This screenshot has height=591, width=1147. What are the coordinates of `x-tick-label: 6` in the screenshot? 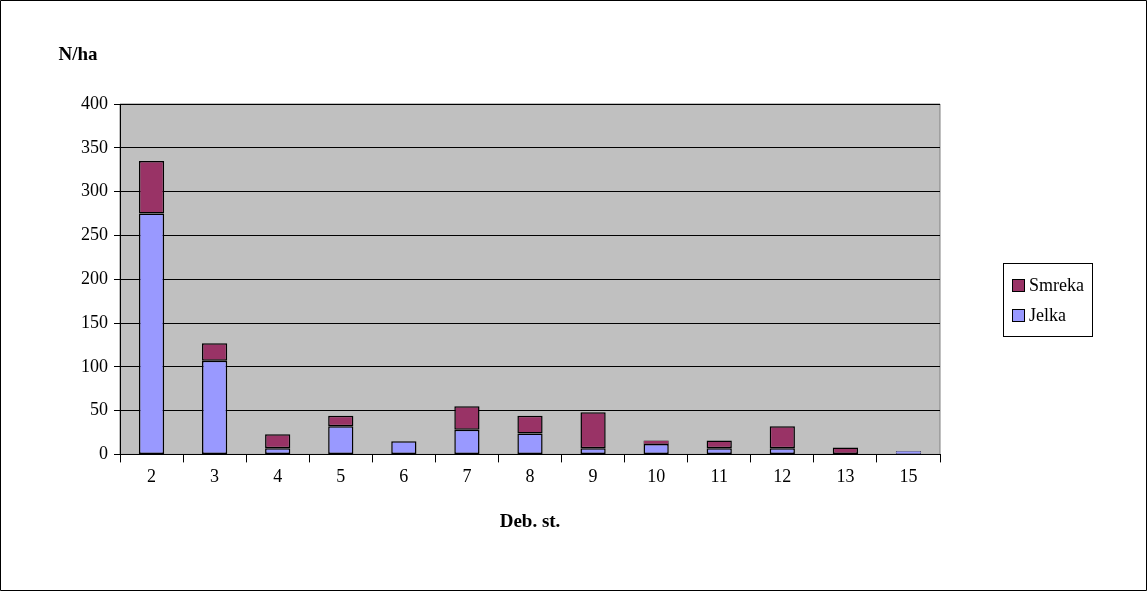 It's located at (404, 475).